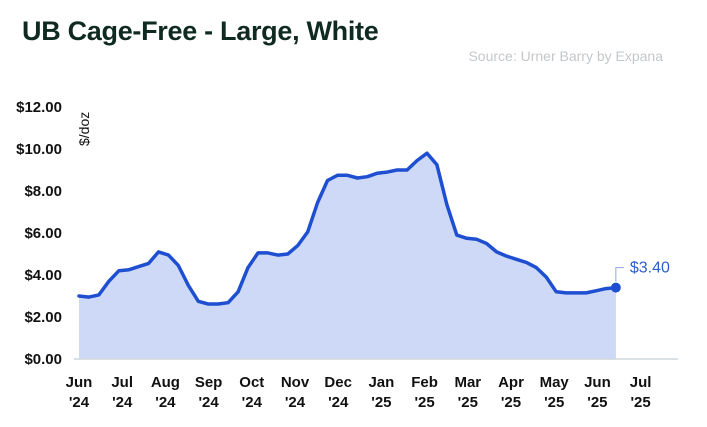 The height and width of the screenshot is (427, 707). What do you see at coordinates (555, 392) in the screenshot?
I see `x-tick-label: May '25` at bounding box center [555, 392].